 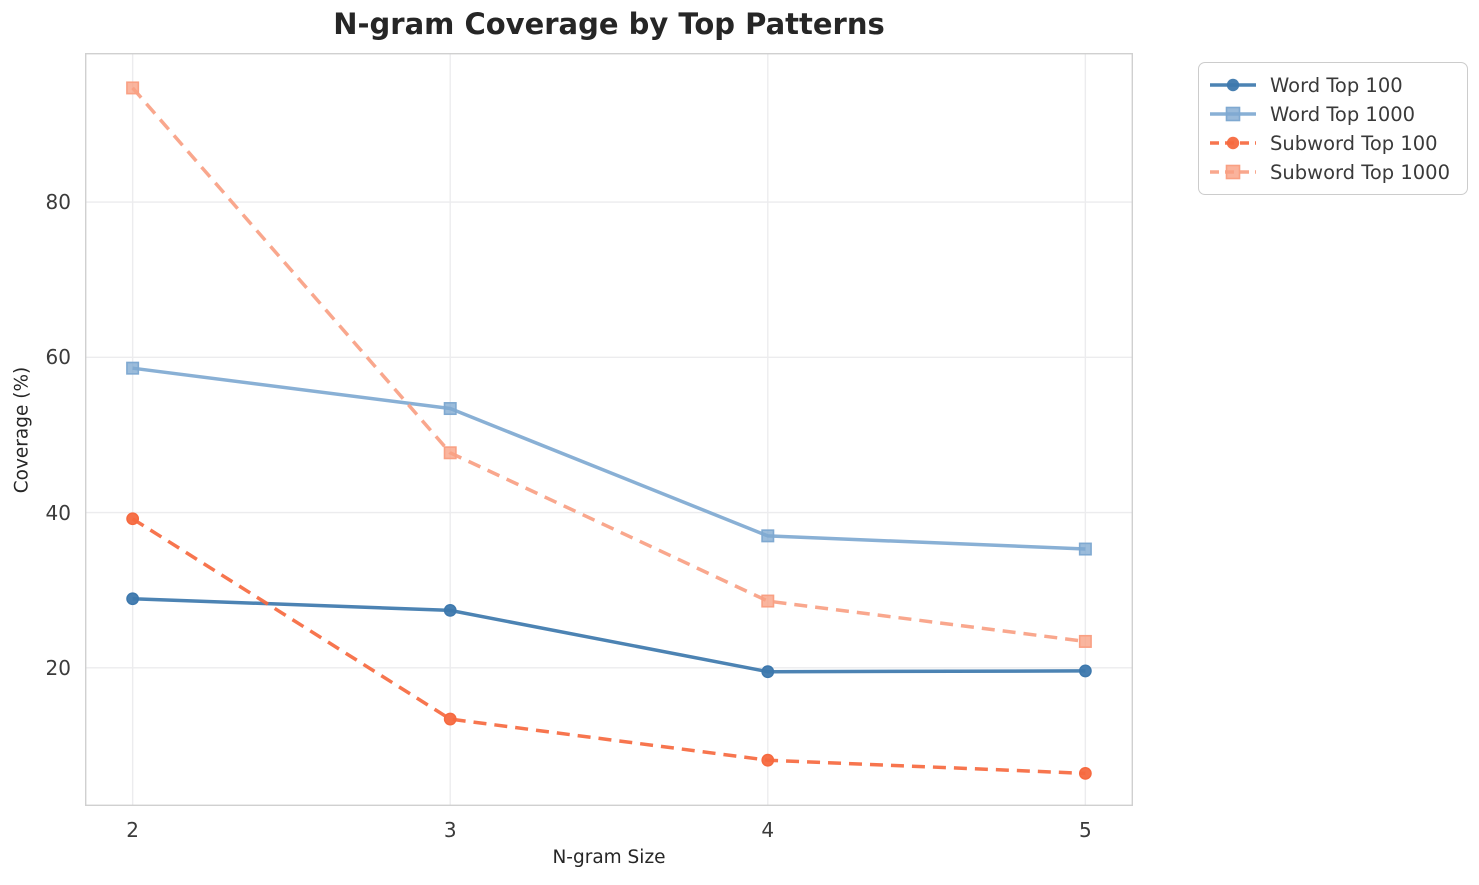 What do you see at coordinates (768, 830) in the screenshot?
I see `x-tick-label: 4` at bounding box center [768, 830].